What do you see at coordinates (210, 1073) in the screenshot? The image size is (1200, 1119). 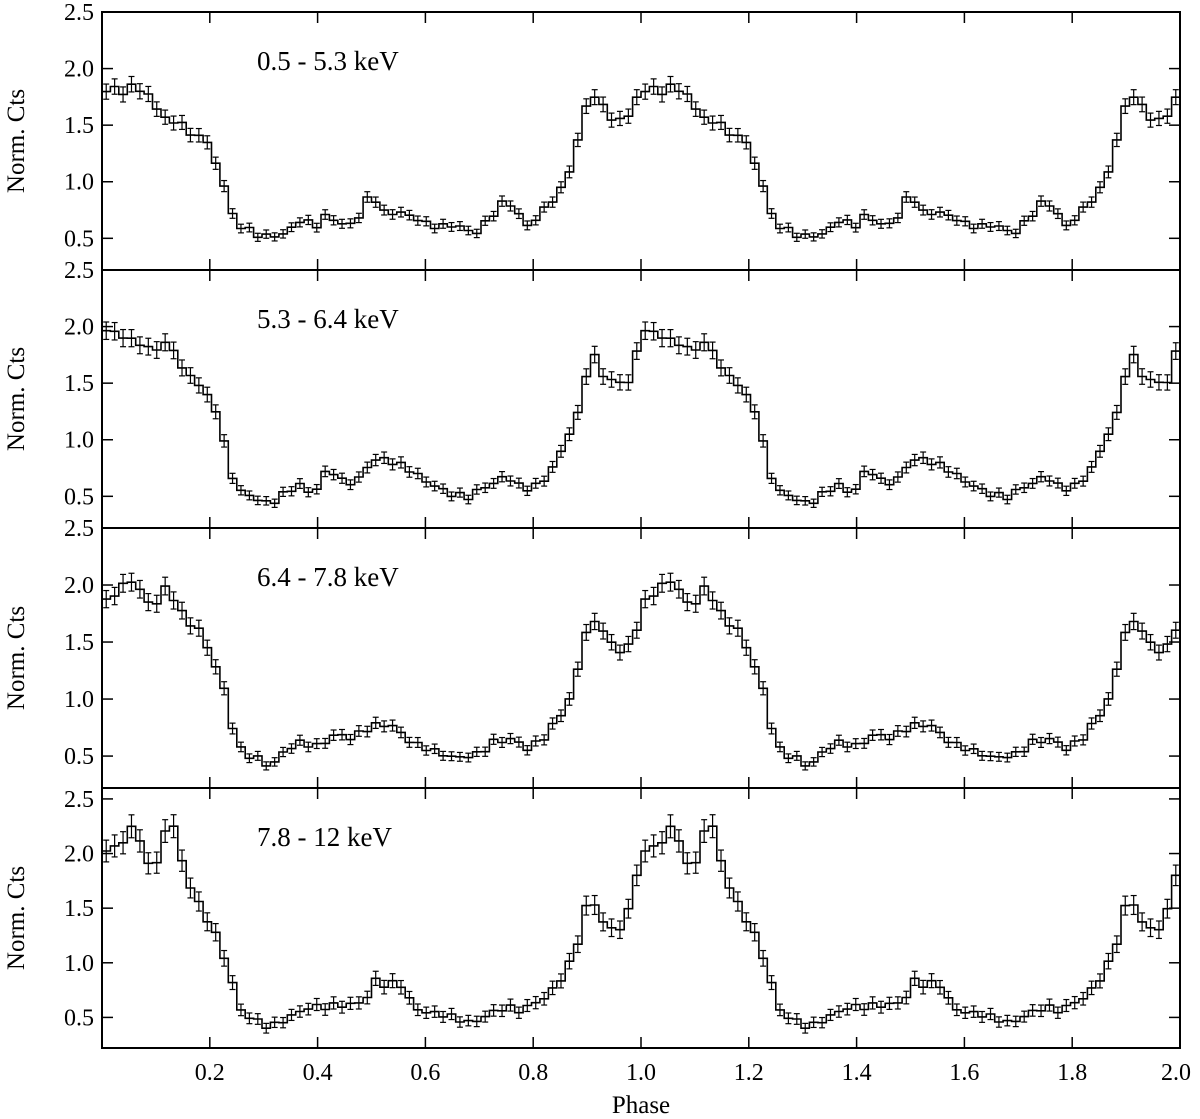 I see `x-tick-label: 0.2` at bounding box center [210, 1073].